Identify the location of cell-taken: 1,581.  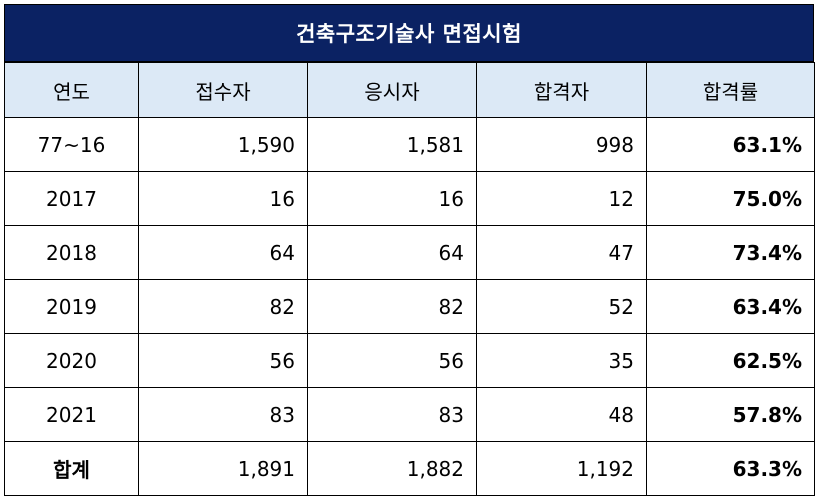
(392, 144).